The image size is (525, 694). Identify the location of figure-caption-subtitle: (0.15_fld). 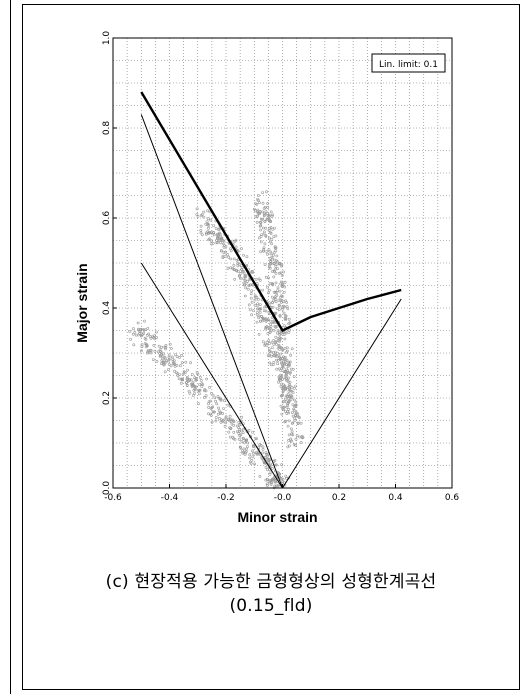
(271, 606).